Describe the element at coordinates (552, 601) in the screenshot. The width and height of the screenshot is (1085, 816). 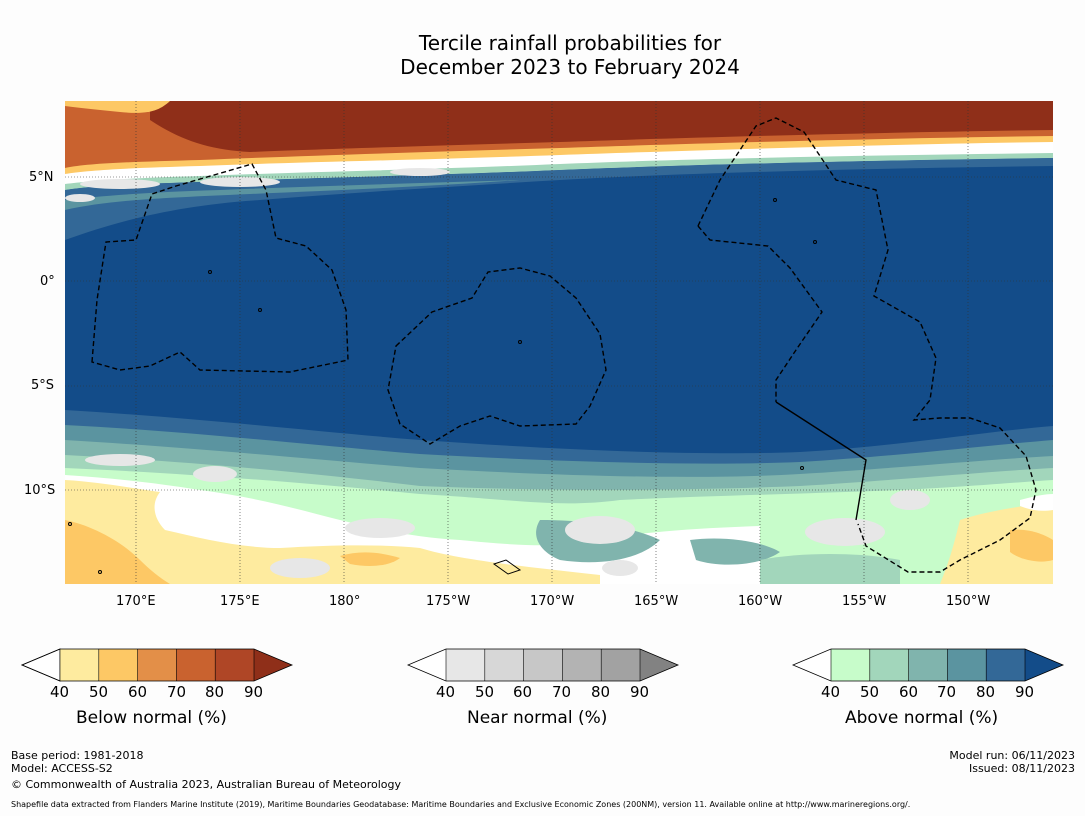
I see `lon-label: 170°W` at that location.